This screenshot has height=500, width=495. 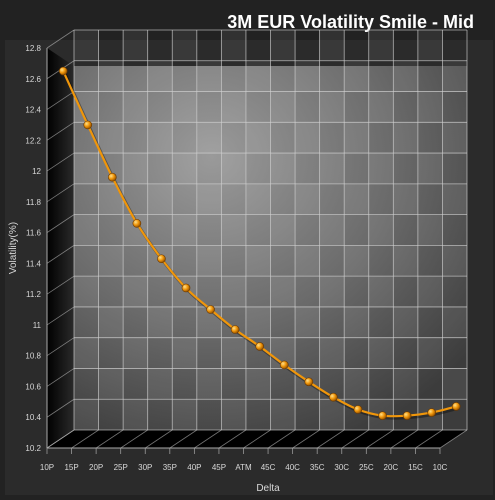 I want to click on x-tick-label: 40C, so click(x=292, y=467).